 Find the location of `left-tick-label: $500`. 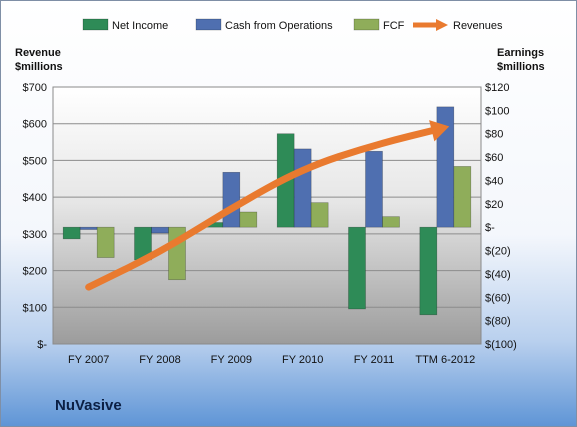

left-tick-label: $500 is located at coordinates (35, 161).